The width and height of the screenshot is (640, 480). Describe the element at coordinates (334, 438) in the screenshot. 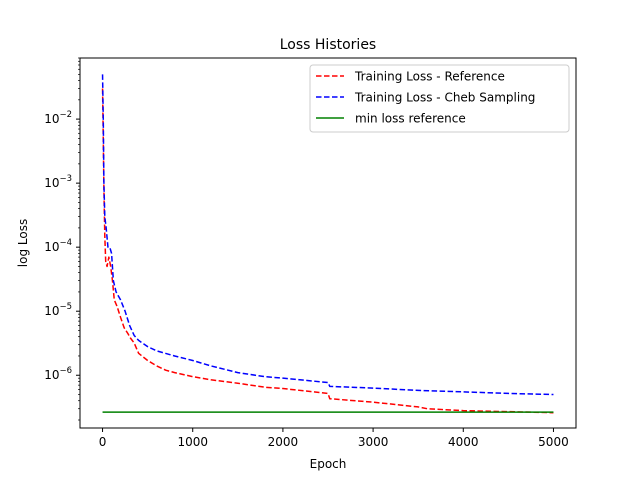

I see `x-axis-ticks: 0 1000 2000 3000 4000 5000` at that location.